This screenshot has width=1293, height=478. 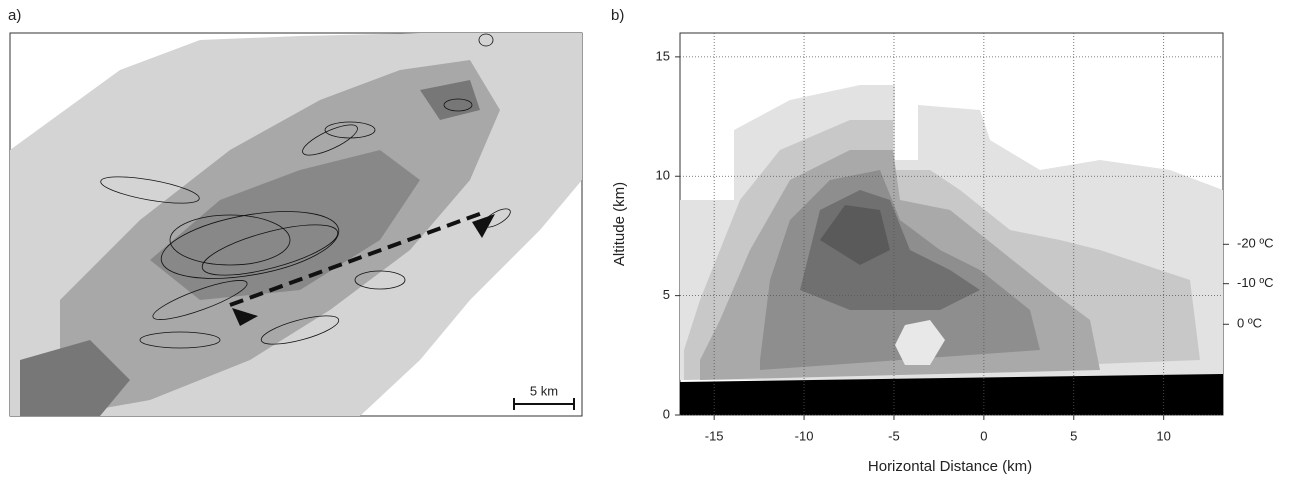 What do you see at coordinates (617, 15) in the screenshot?
I see `panel-label: b)` at bounding box center [617, 15].